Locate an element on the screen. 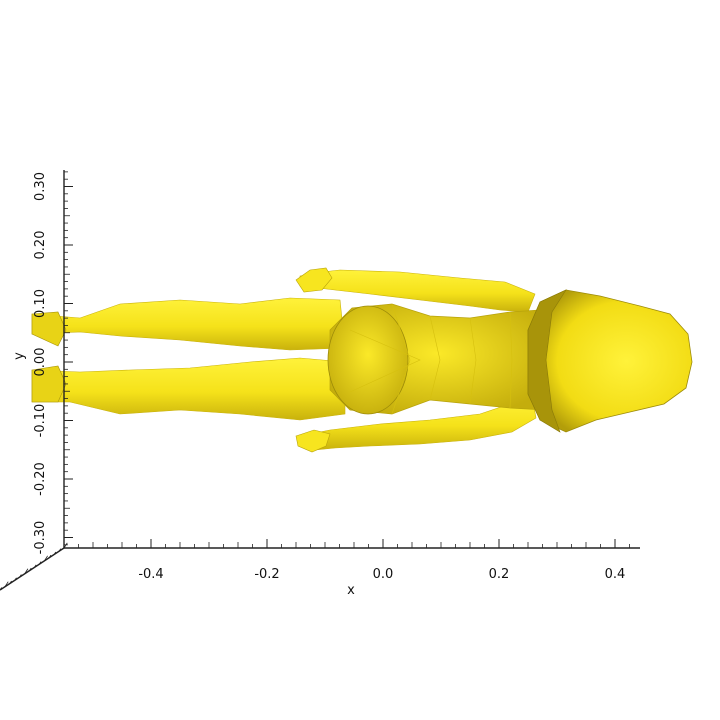 This screenshot has height=720, width=720. foot-top is located at coordinates (49, 329).